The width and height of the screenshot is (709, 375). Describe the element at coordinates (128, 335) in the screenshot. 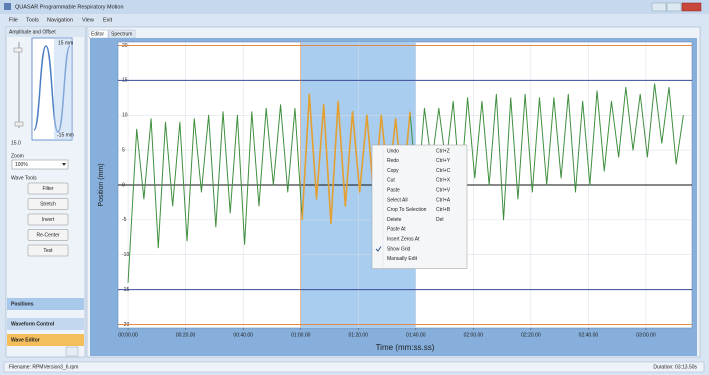

I see `x-tick-label: 00:00.00` at that location.